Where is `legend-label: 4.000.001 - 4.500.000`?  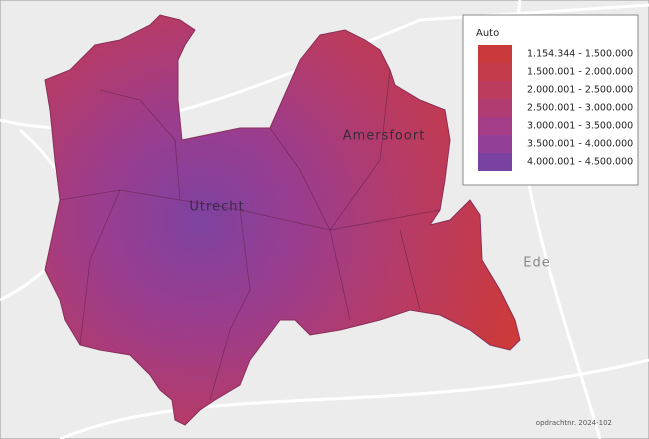
legend-label: 4.000.001 - 4.500.000 is located at coordinates (580, 162).